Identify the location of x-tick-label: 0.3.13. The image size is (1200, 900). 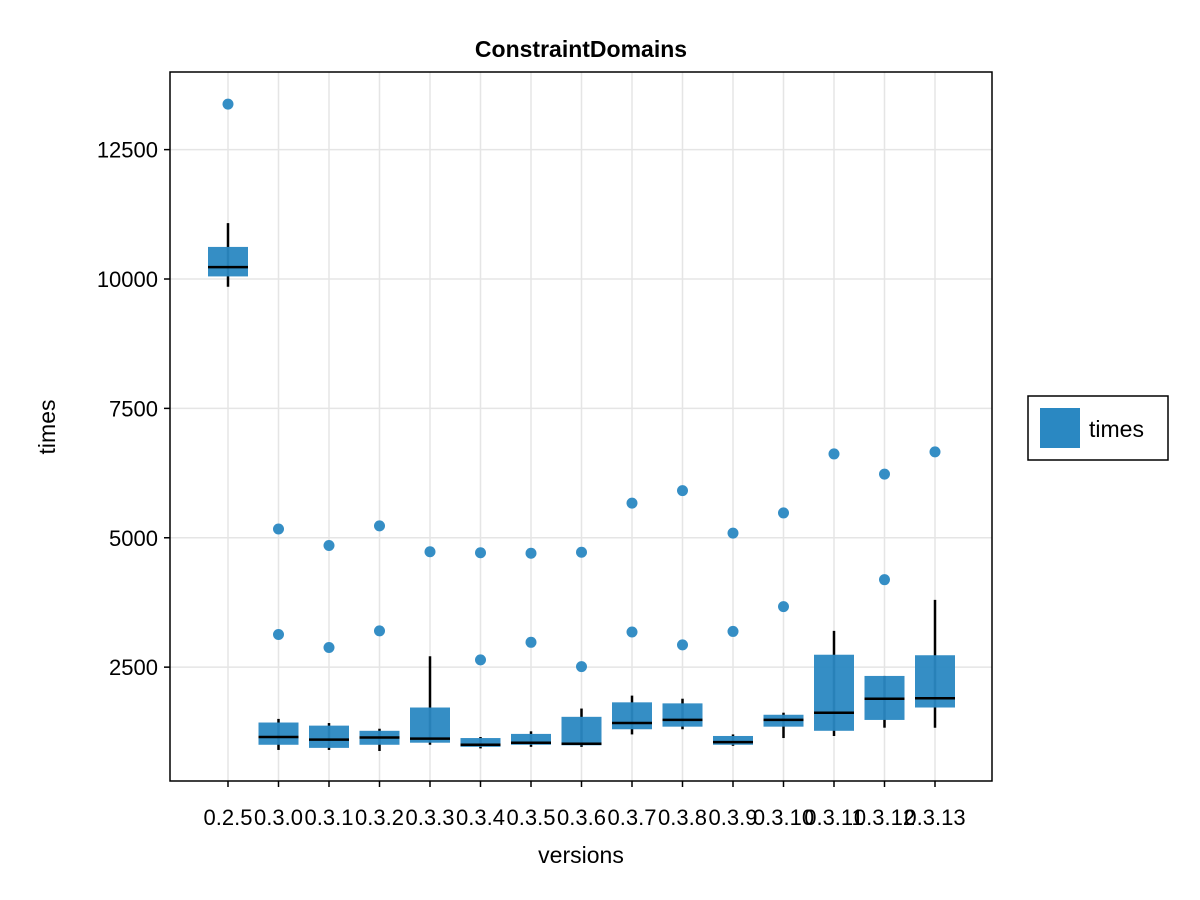
(934, 817).